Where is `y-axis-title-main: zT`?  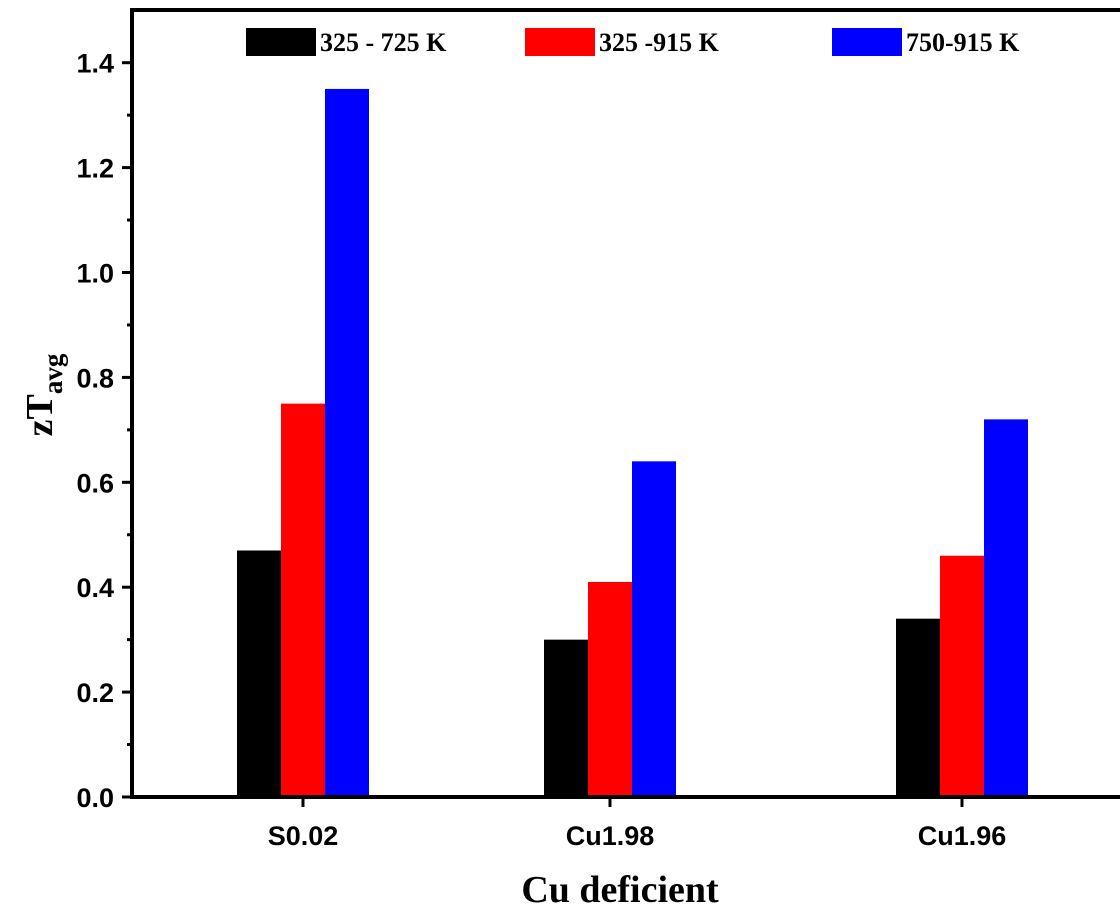 y-axis-title-main: zT is located at coordinates (40, 415).